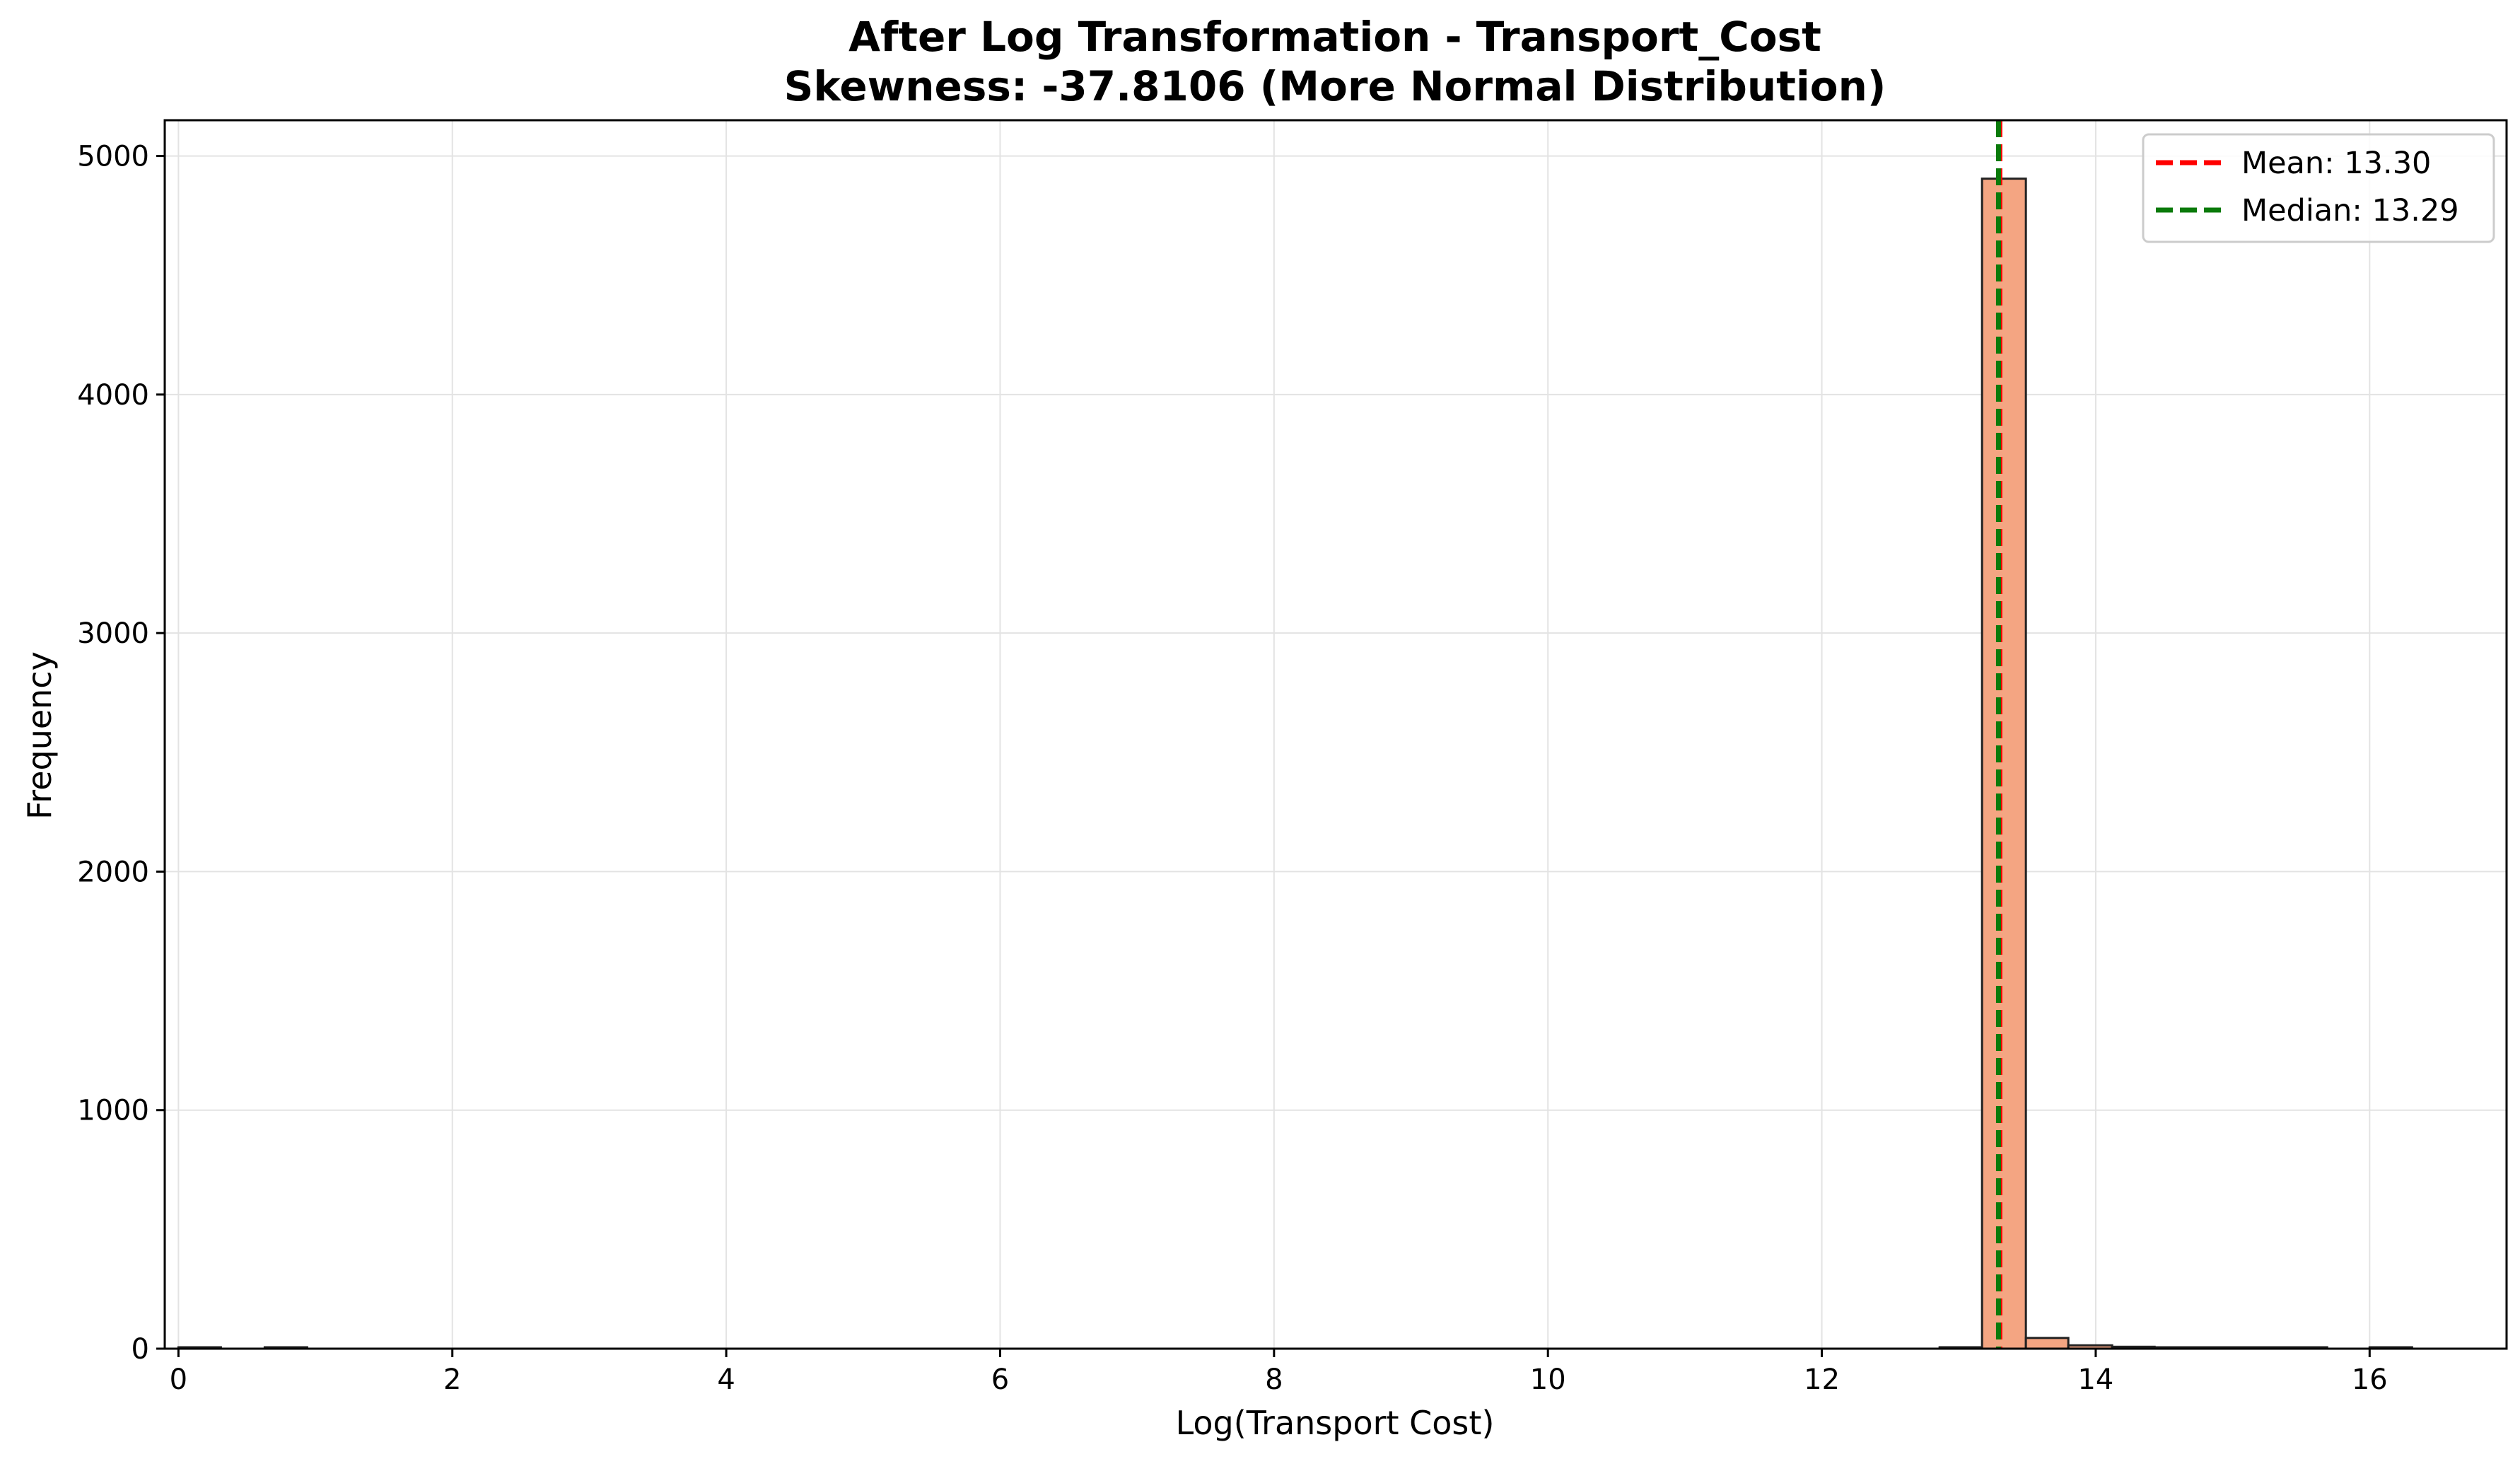  I want to click on legend-median-label: Median: 13.29, so click(2350, 210).